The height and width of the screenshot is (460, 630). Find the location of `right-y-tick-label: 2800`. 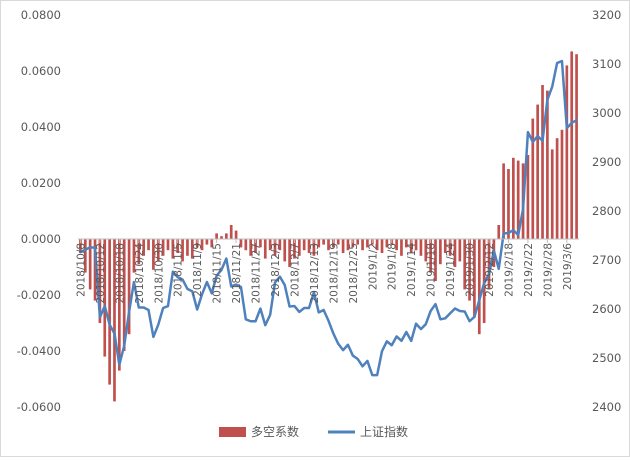

right-y-tick-label: 2800 is located at coordinates (606, 211).